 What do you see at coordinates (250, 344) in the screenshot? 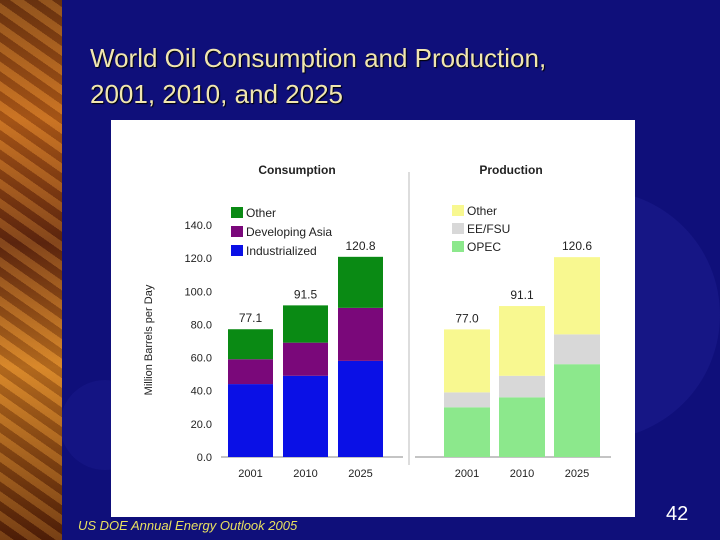
I see `consumption-bar-other-2001` at bounding box center [250, 344].